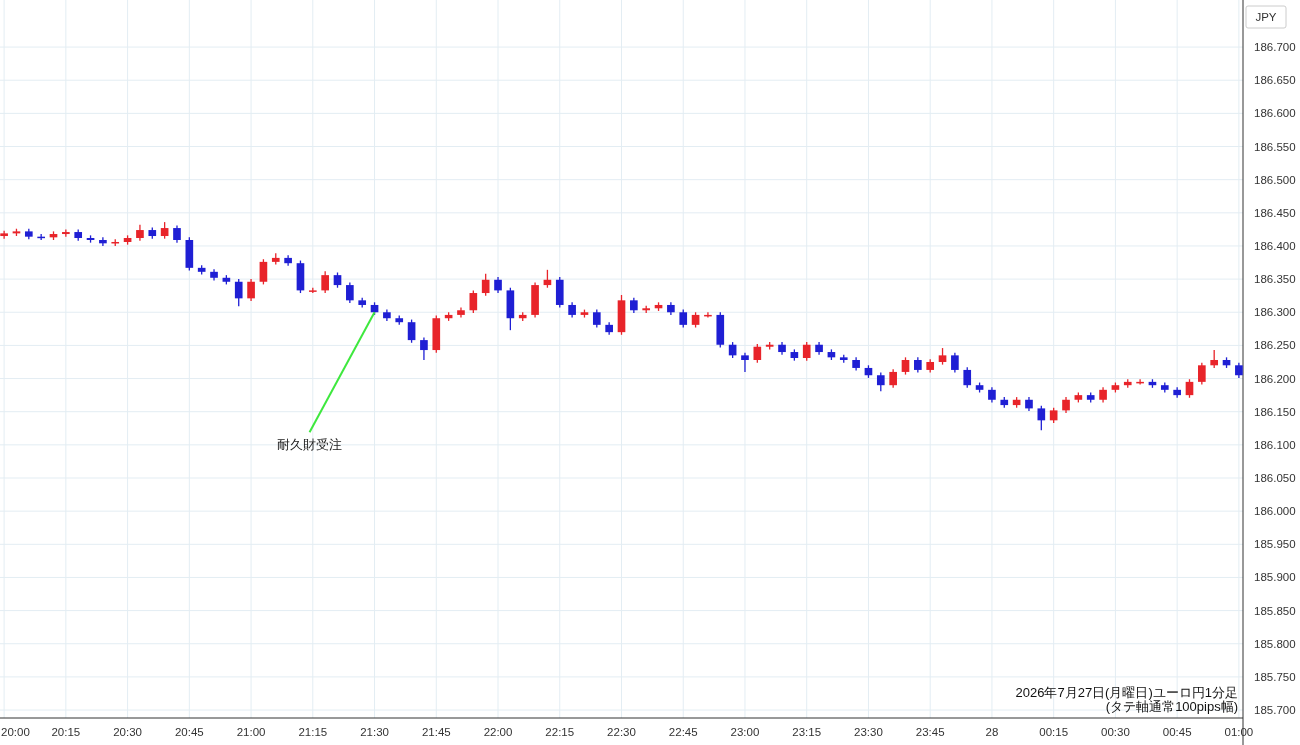  What do you see at coordinates (189, 732) in the screenshot?
I see `x-tick-label: 20:45` at bounding box center [189, 732].